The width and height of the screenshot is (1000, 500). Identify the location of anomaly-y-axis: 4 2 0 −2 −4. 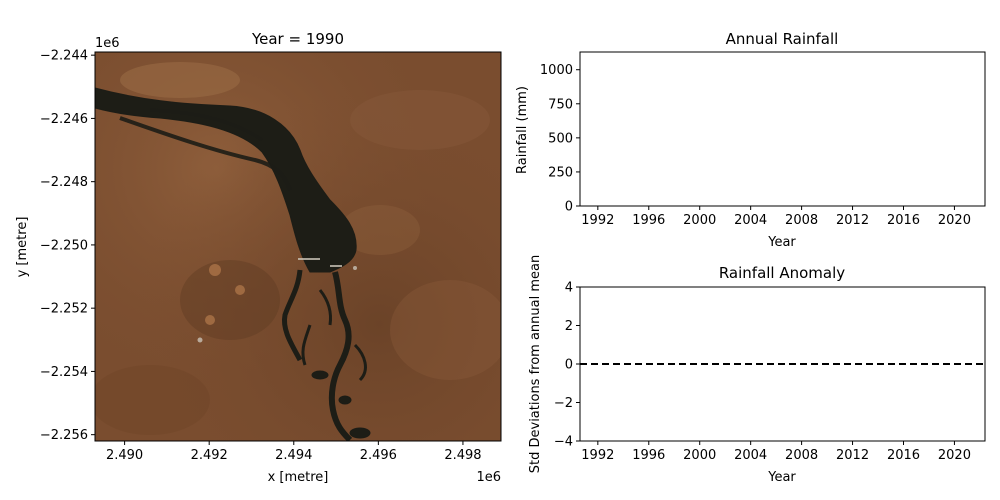
(567, 365).